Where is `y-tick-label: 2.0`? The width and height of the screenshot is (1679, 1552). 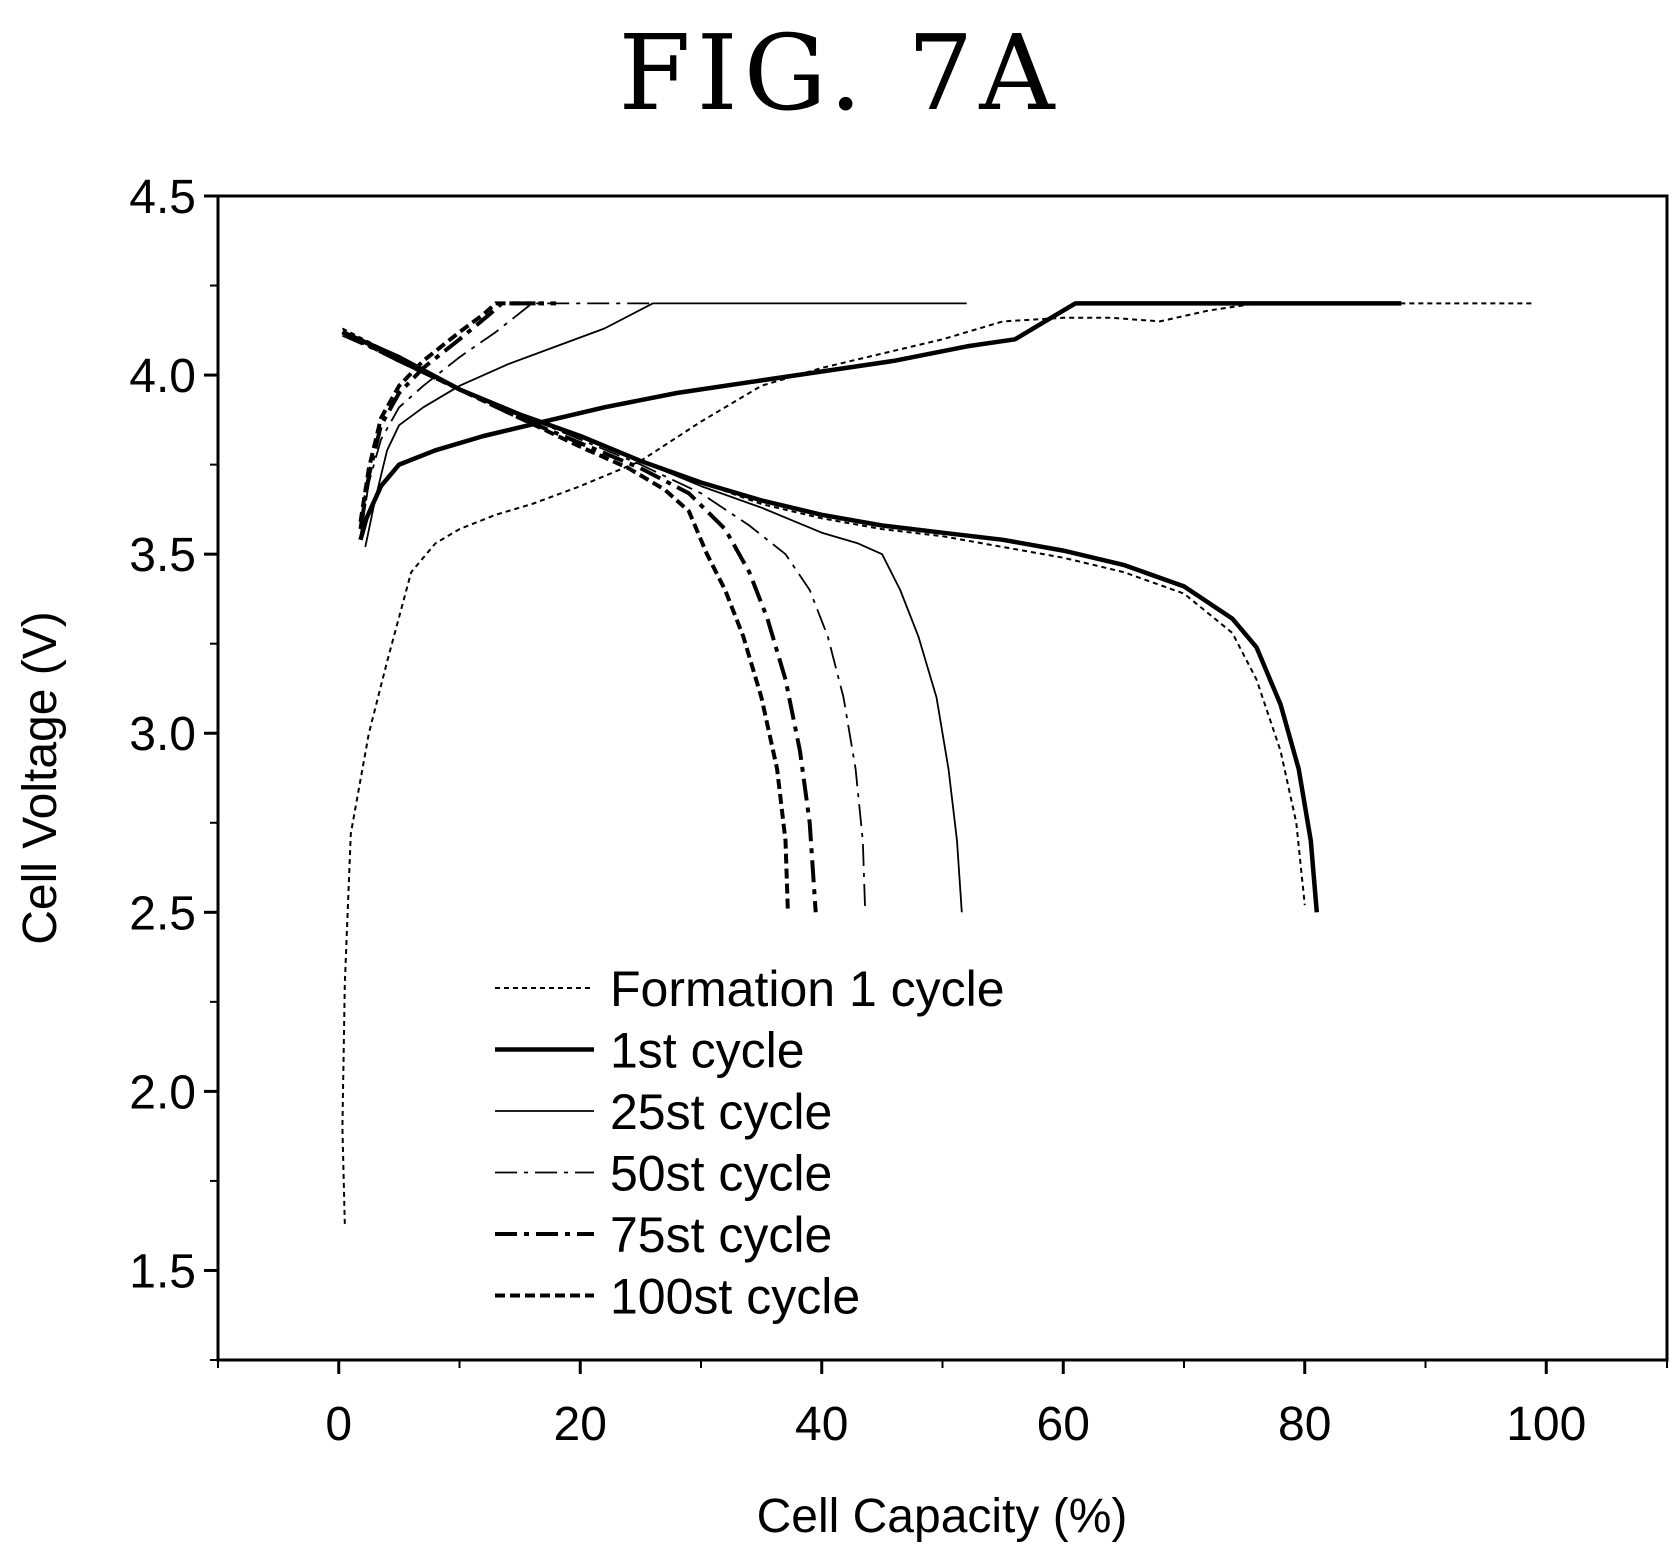
y-tick-label: 2.0 is located at coordinates (162, 1092).